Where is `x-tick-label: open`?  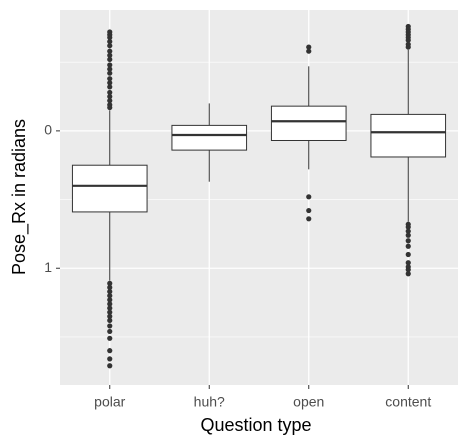 x-tick-label: open is located at coordinates (308, 402).